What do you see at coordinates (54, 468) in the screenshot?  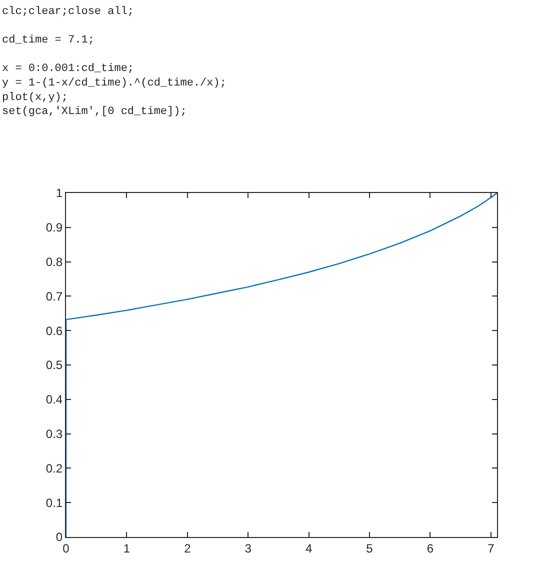 I see `y-tick-label: 0.2` at bounding box center [54, 468].